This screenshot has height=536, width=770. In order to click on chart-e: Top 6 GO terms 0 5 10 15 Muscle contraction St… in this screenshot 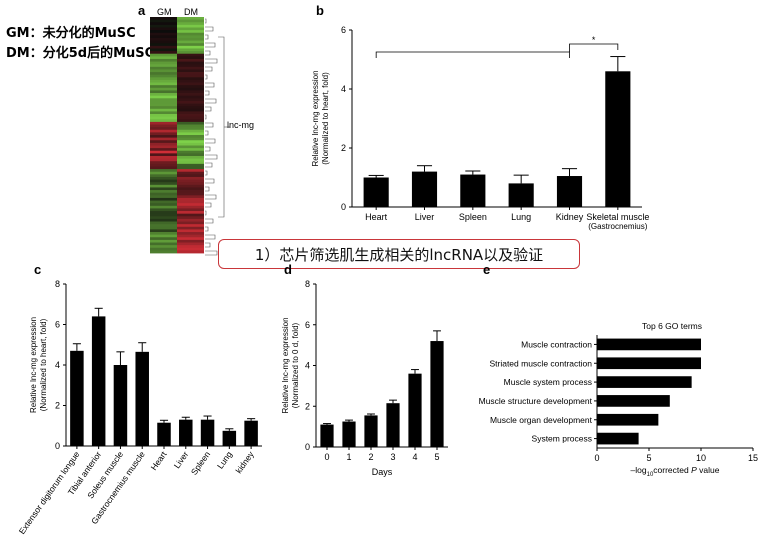, I will do `click(618, 399)`.